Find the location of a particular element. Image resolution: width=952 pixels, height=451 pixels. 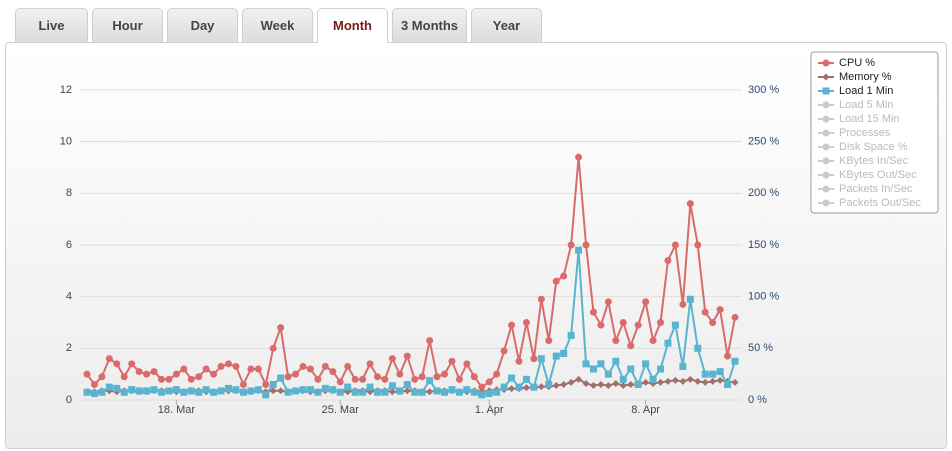

y2-tick-label: 0 % is located at coordinates (757, 400).